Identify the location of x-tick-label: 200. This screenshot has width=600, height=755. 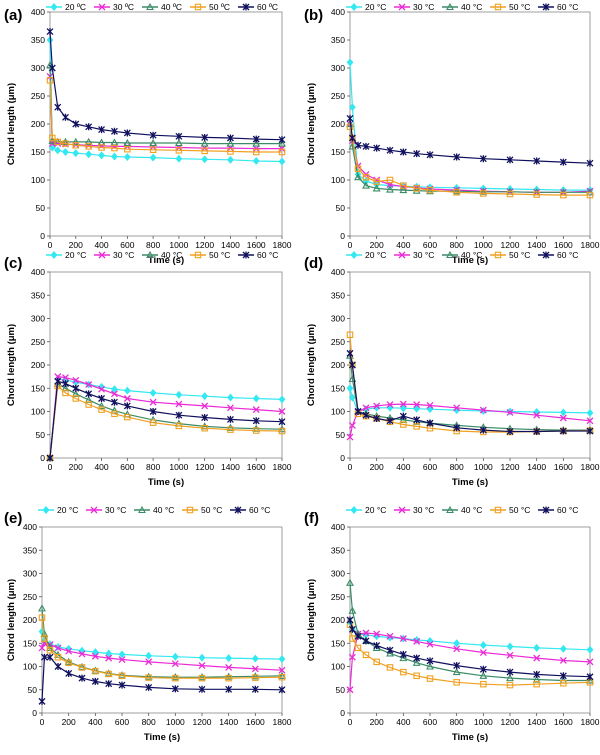
(76, 467).